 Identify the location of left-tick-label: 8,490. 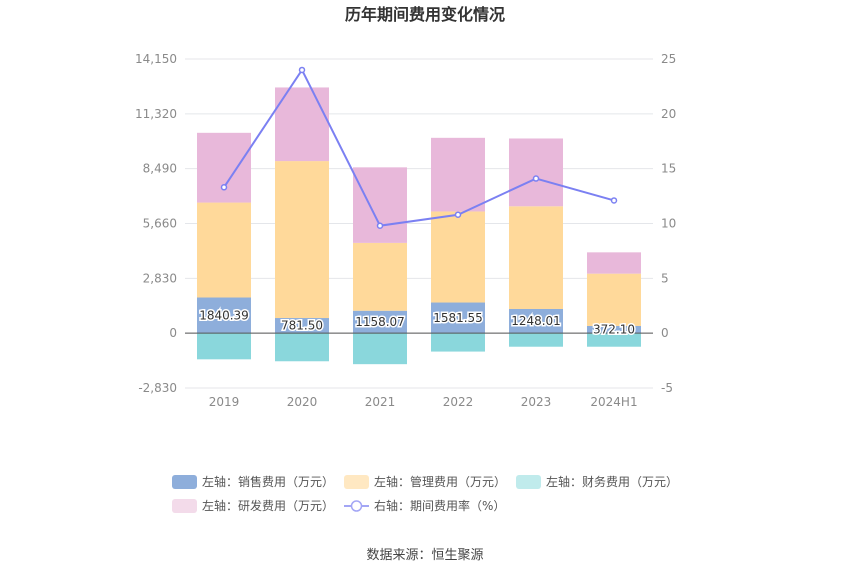
(160, 169).